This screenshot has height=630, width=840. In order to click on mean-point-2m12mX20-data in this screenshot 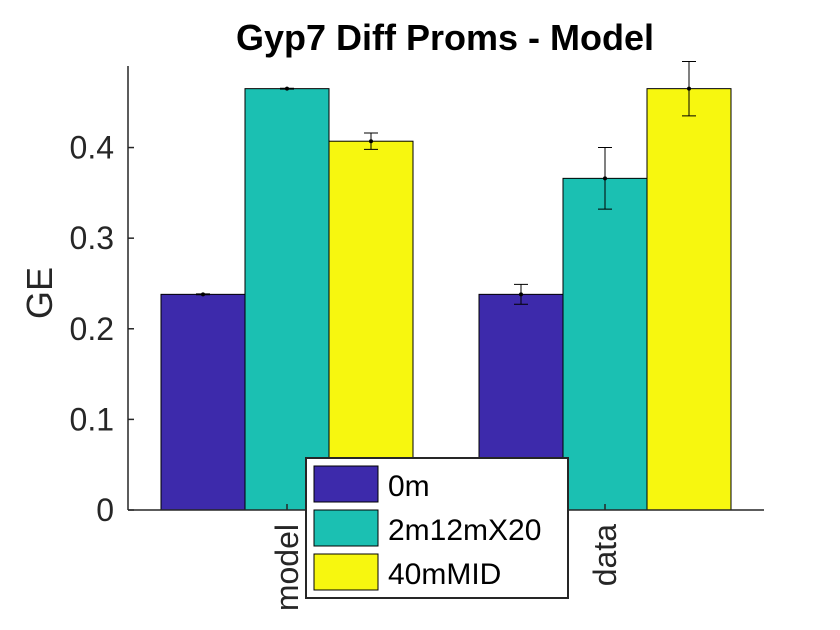, I will do `click(605, 178)`.